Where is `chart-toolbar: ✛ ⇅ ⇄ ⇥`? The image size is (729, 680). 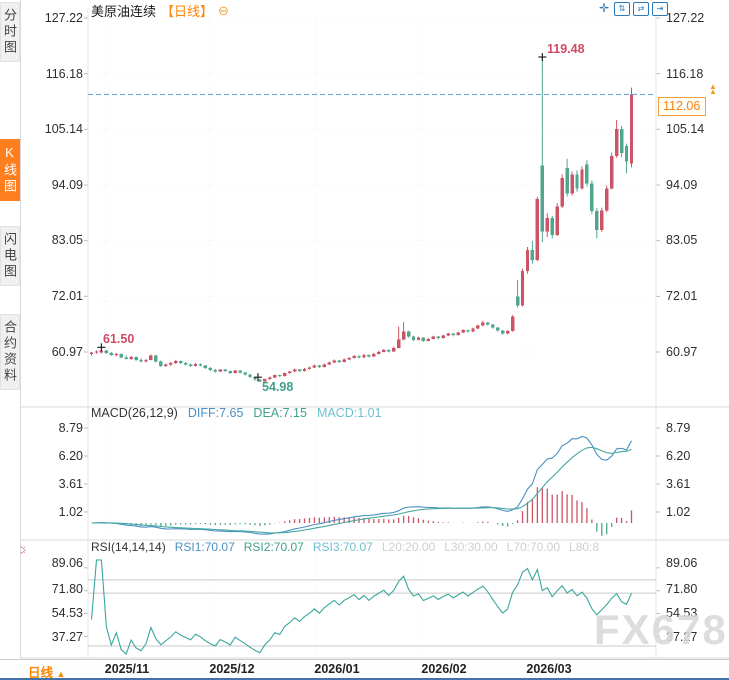 chart-toolbar: ✛ ⇅ ⇄ ⇥ is located at coordinates (632, 9).